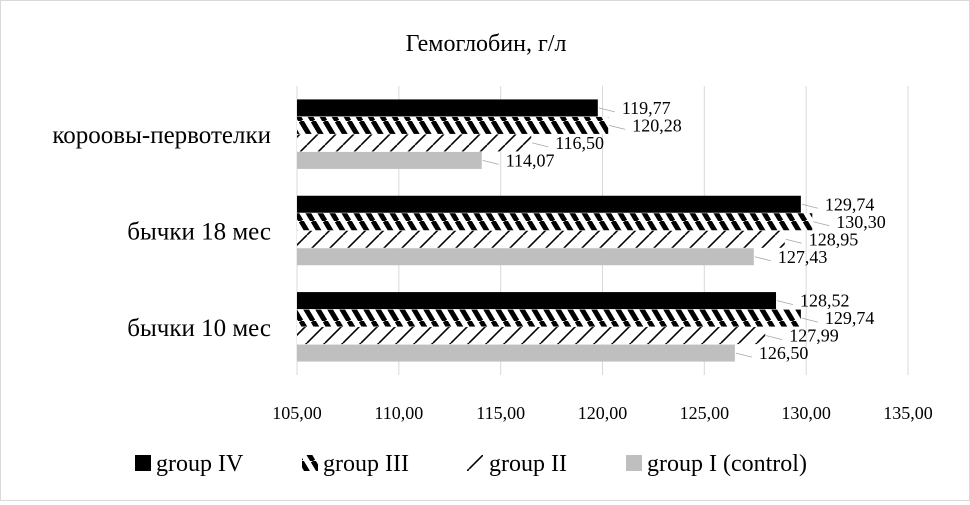 The image size is (970, 505). What do you see at coordinates (705, 413) in the screenshot?
I see `x-tick-label: 125,00` at bounding box center [705, 413].